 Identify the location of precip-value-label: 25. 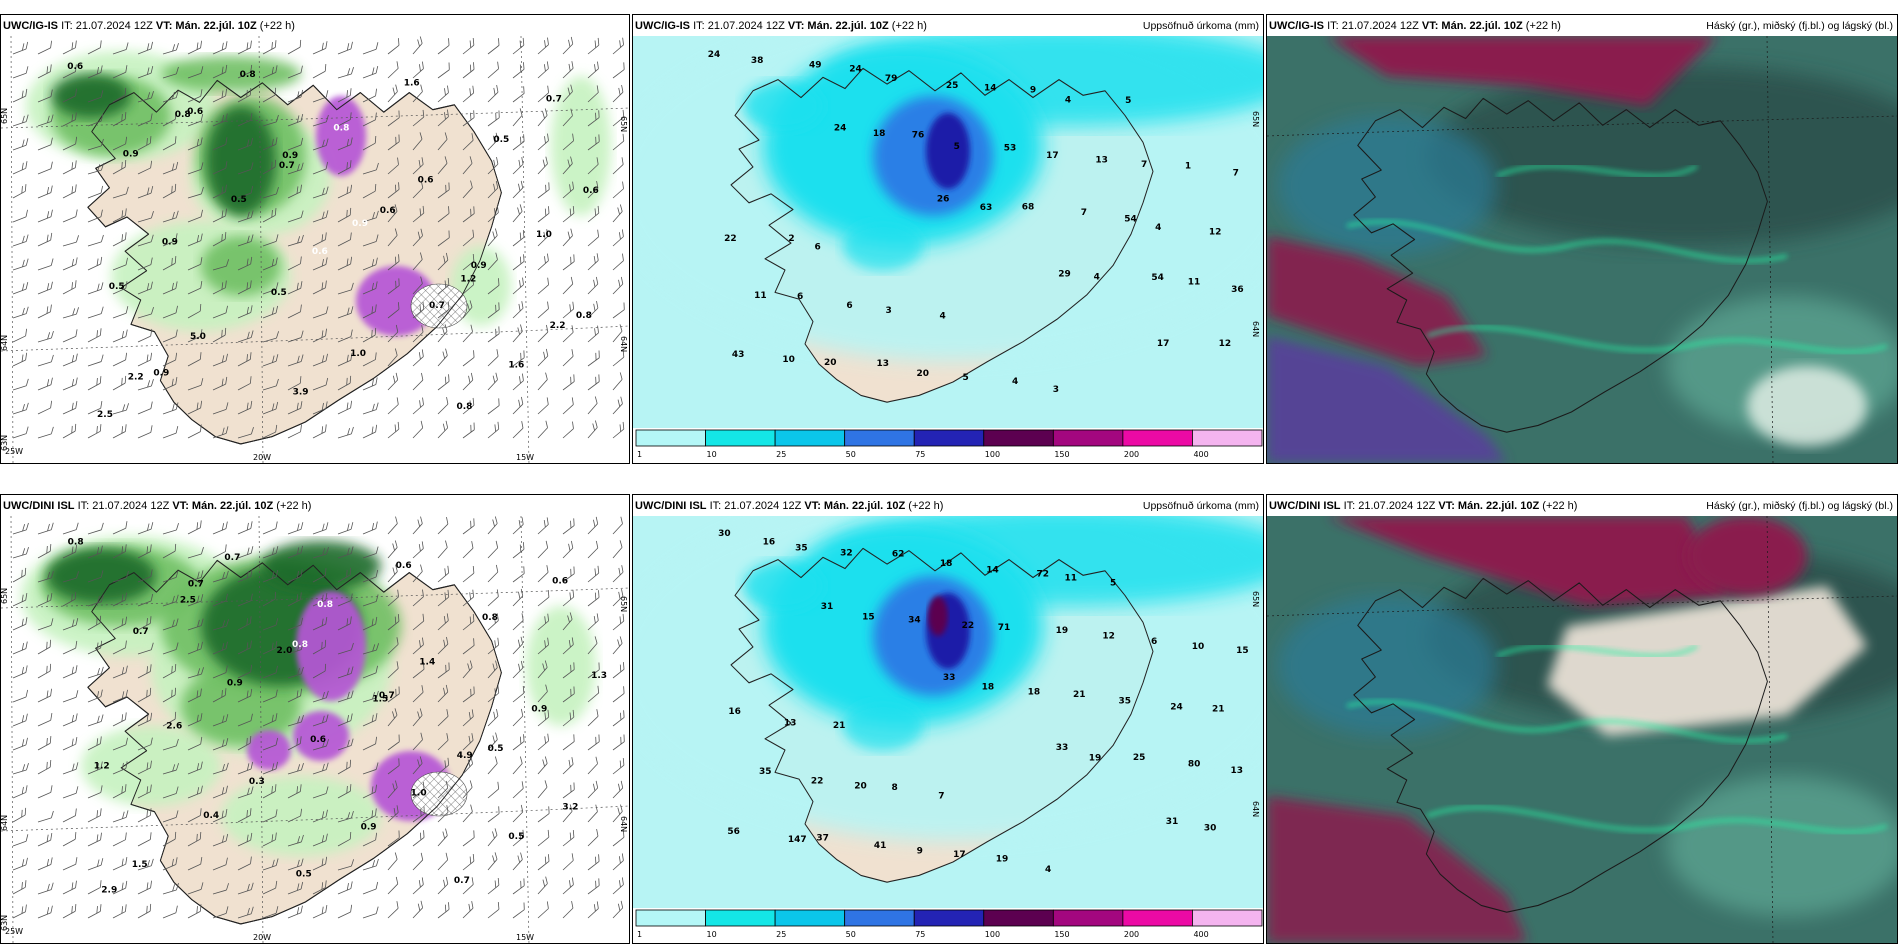
(1139, 758).